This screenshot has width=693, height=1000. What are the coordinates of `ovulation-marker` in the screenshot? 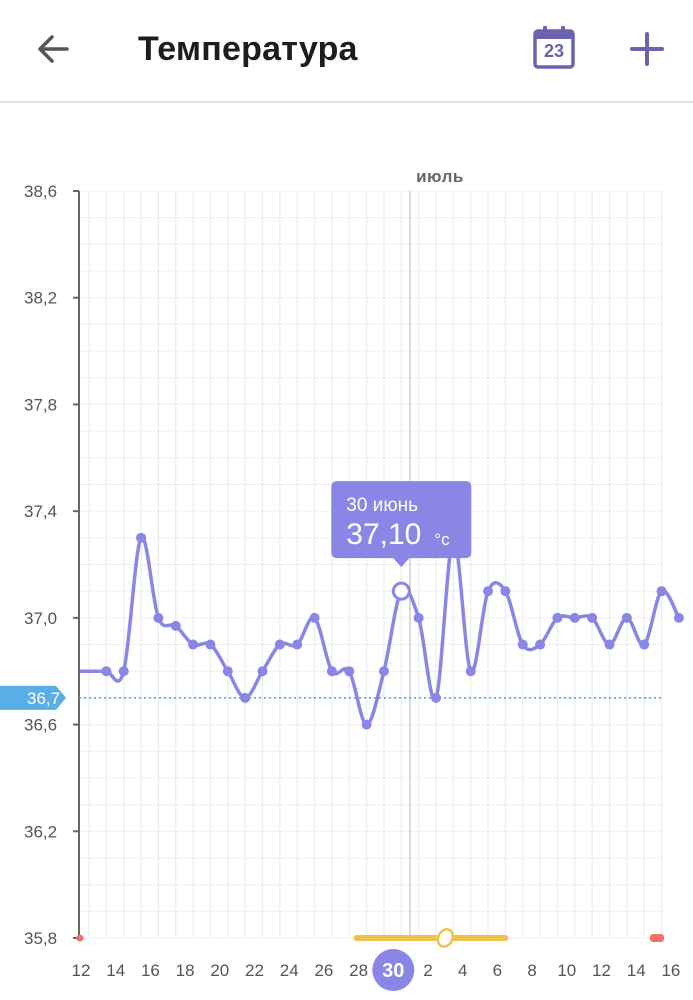 It's located at (445, 938).